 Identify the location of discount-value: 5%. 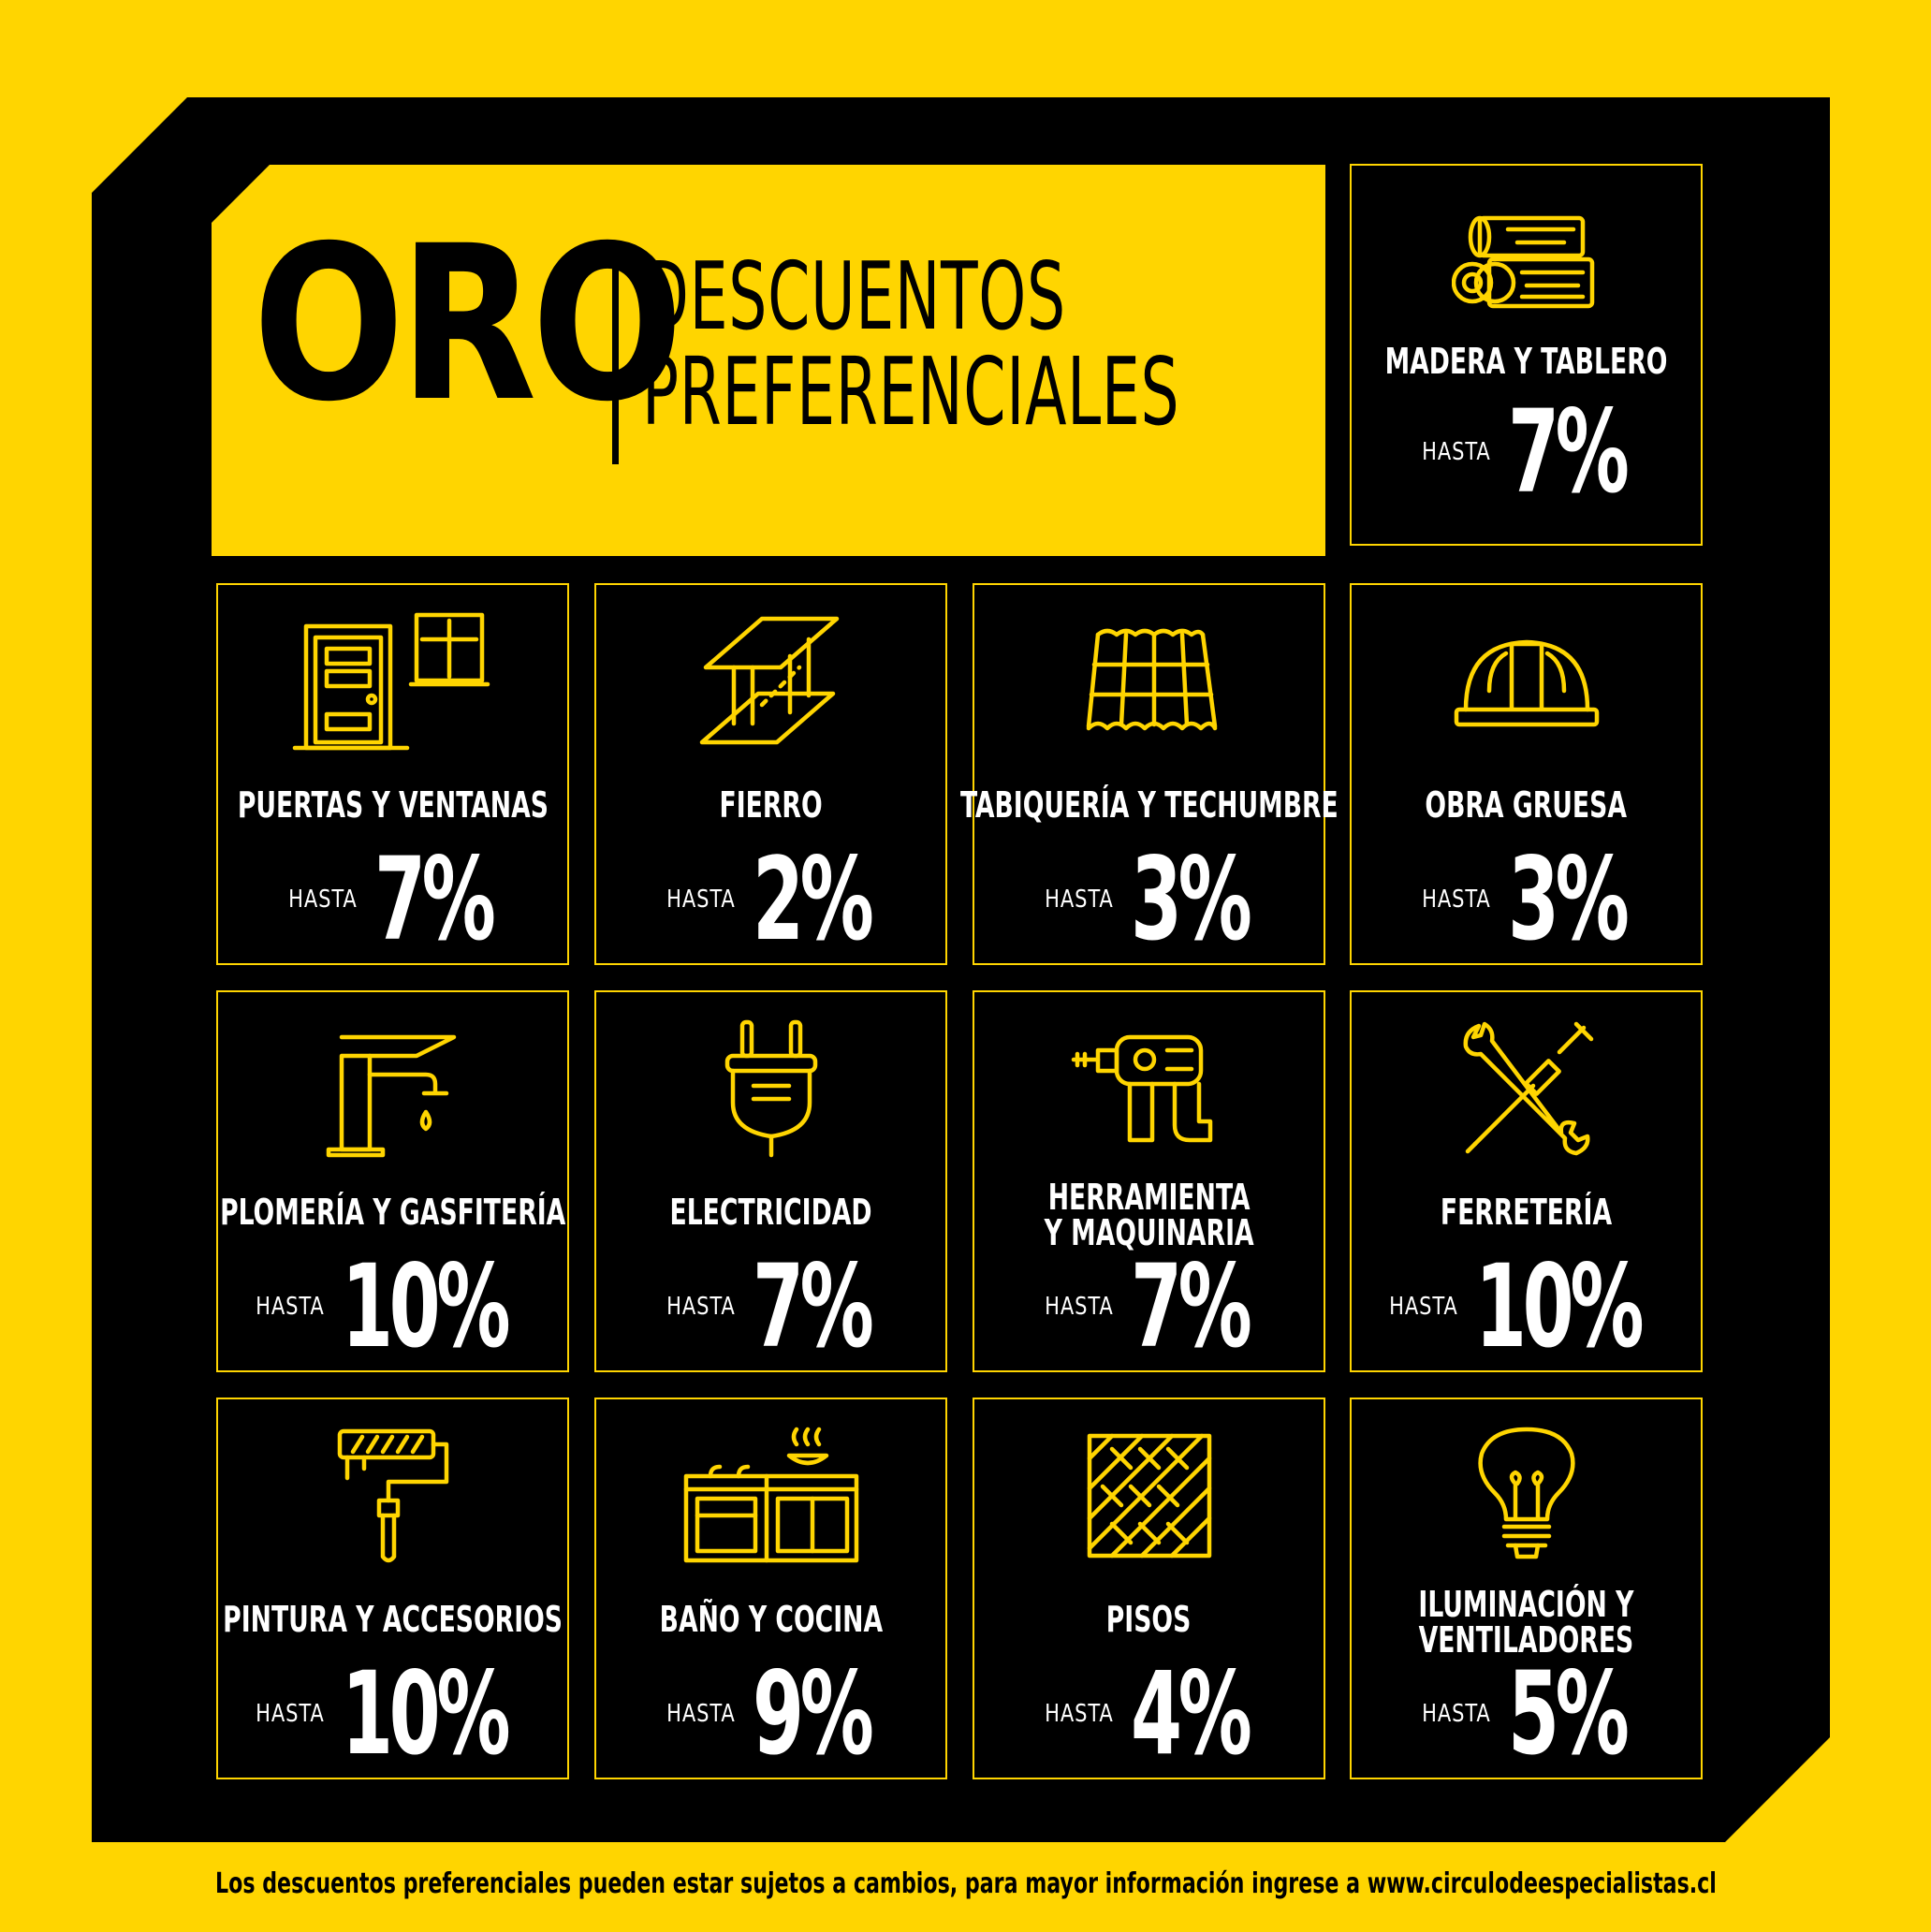
(1569, 1713).